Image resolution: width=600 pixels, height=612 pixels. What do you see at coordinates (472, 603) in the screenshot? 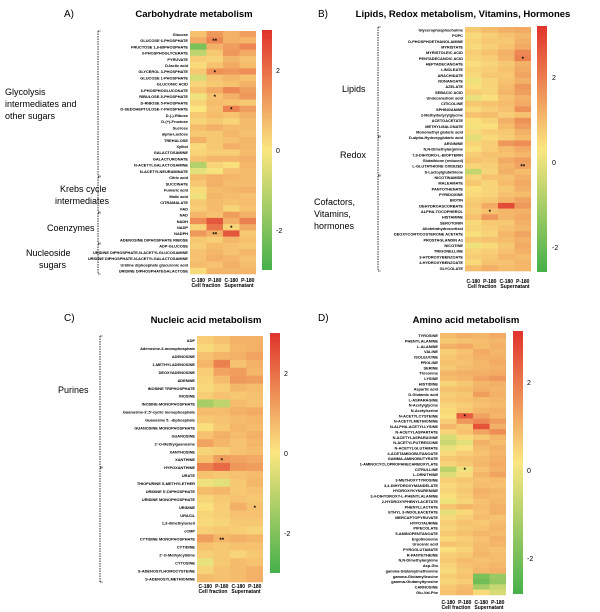
I see `panel-d-column-labels: C-180 P-180 C-180 P-180` at bounding box center [472, 603].